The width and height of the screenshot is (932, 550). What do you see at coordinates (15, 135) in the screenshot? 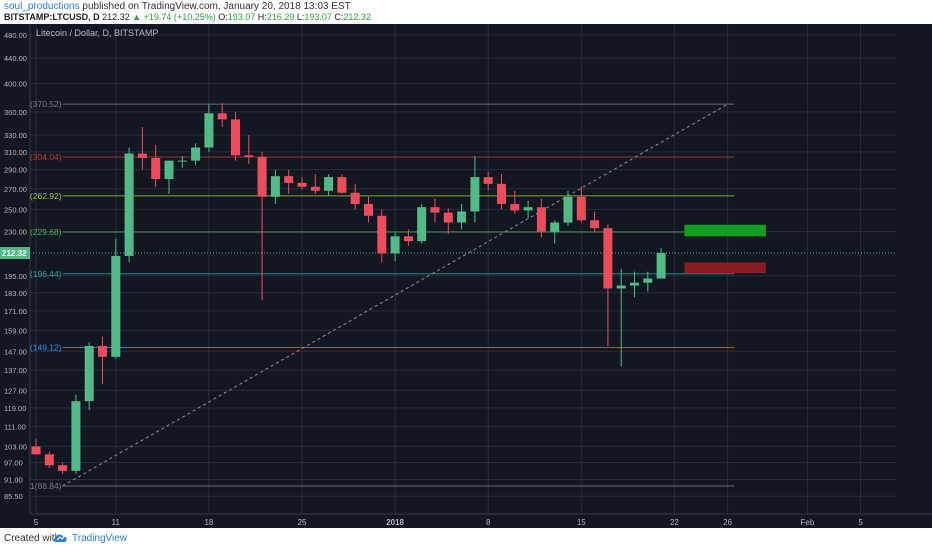
I see `price-tick-label: 330.00` at bounding box center [15, 135].